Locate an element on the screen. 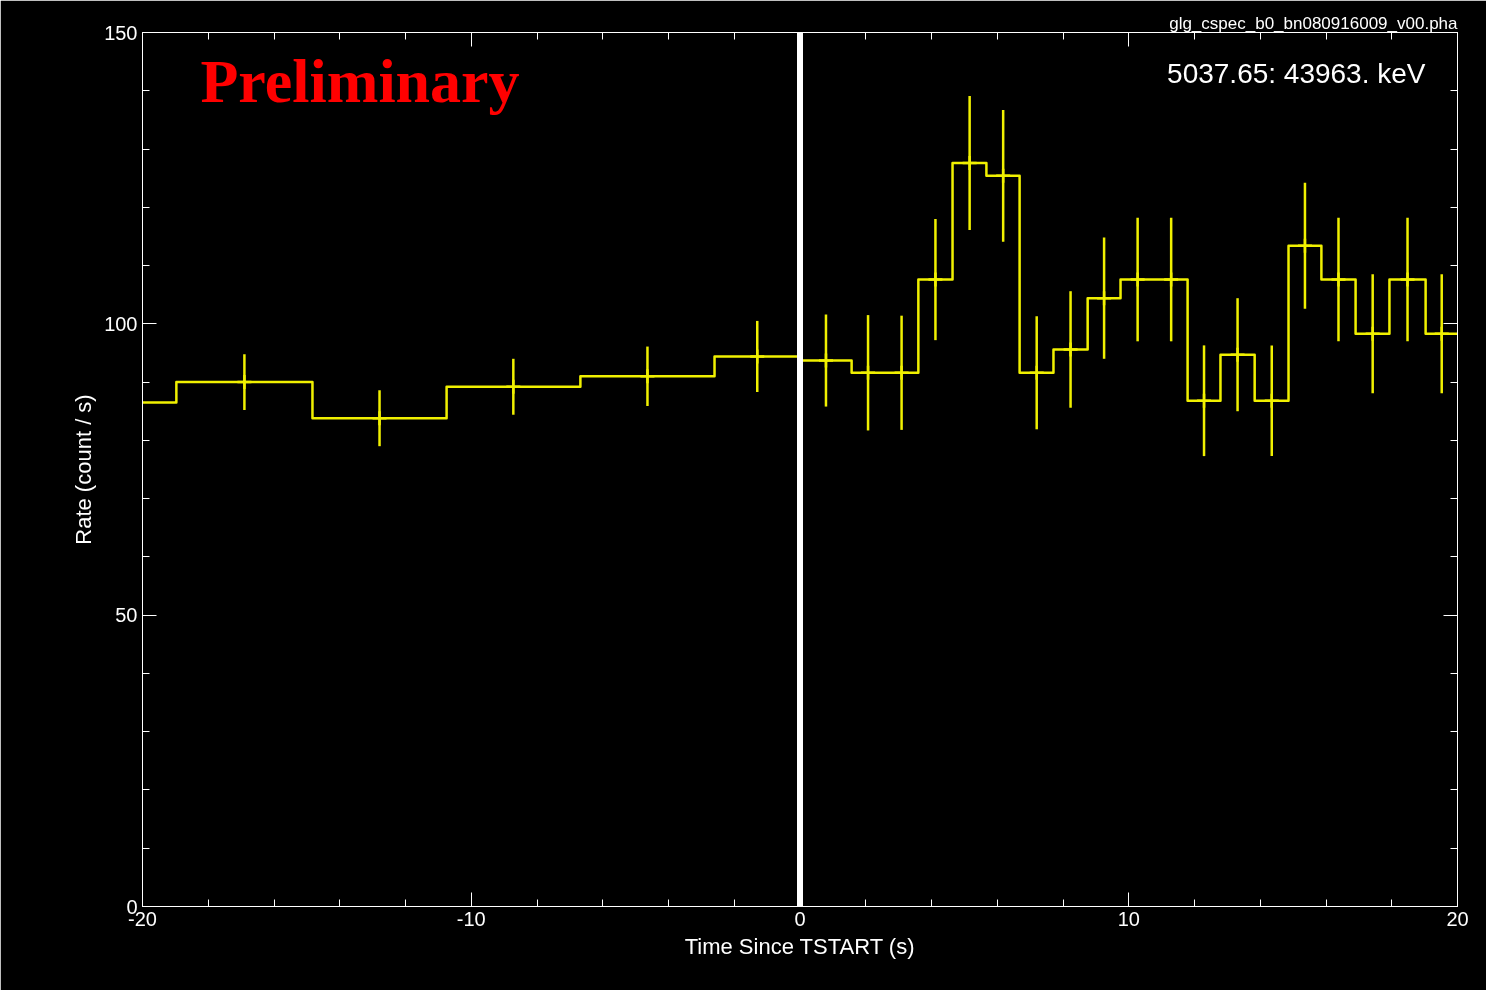 The height and width of the screenshot is (990, 1486). annotation: glg_cspec_b0_bn080916009_v00.pha is located at coordinates (1314, 23).